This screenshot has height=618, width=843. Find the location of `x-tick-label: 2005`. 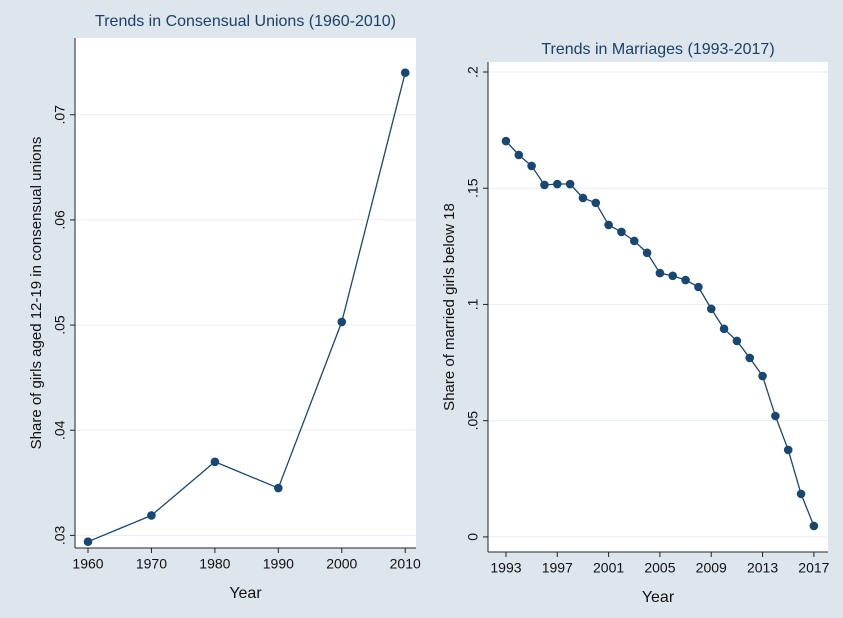

x-tick-label: 2005 is located at coordinates (659, 568).